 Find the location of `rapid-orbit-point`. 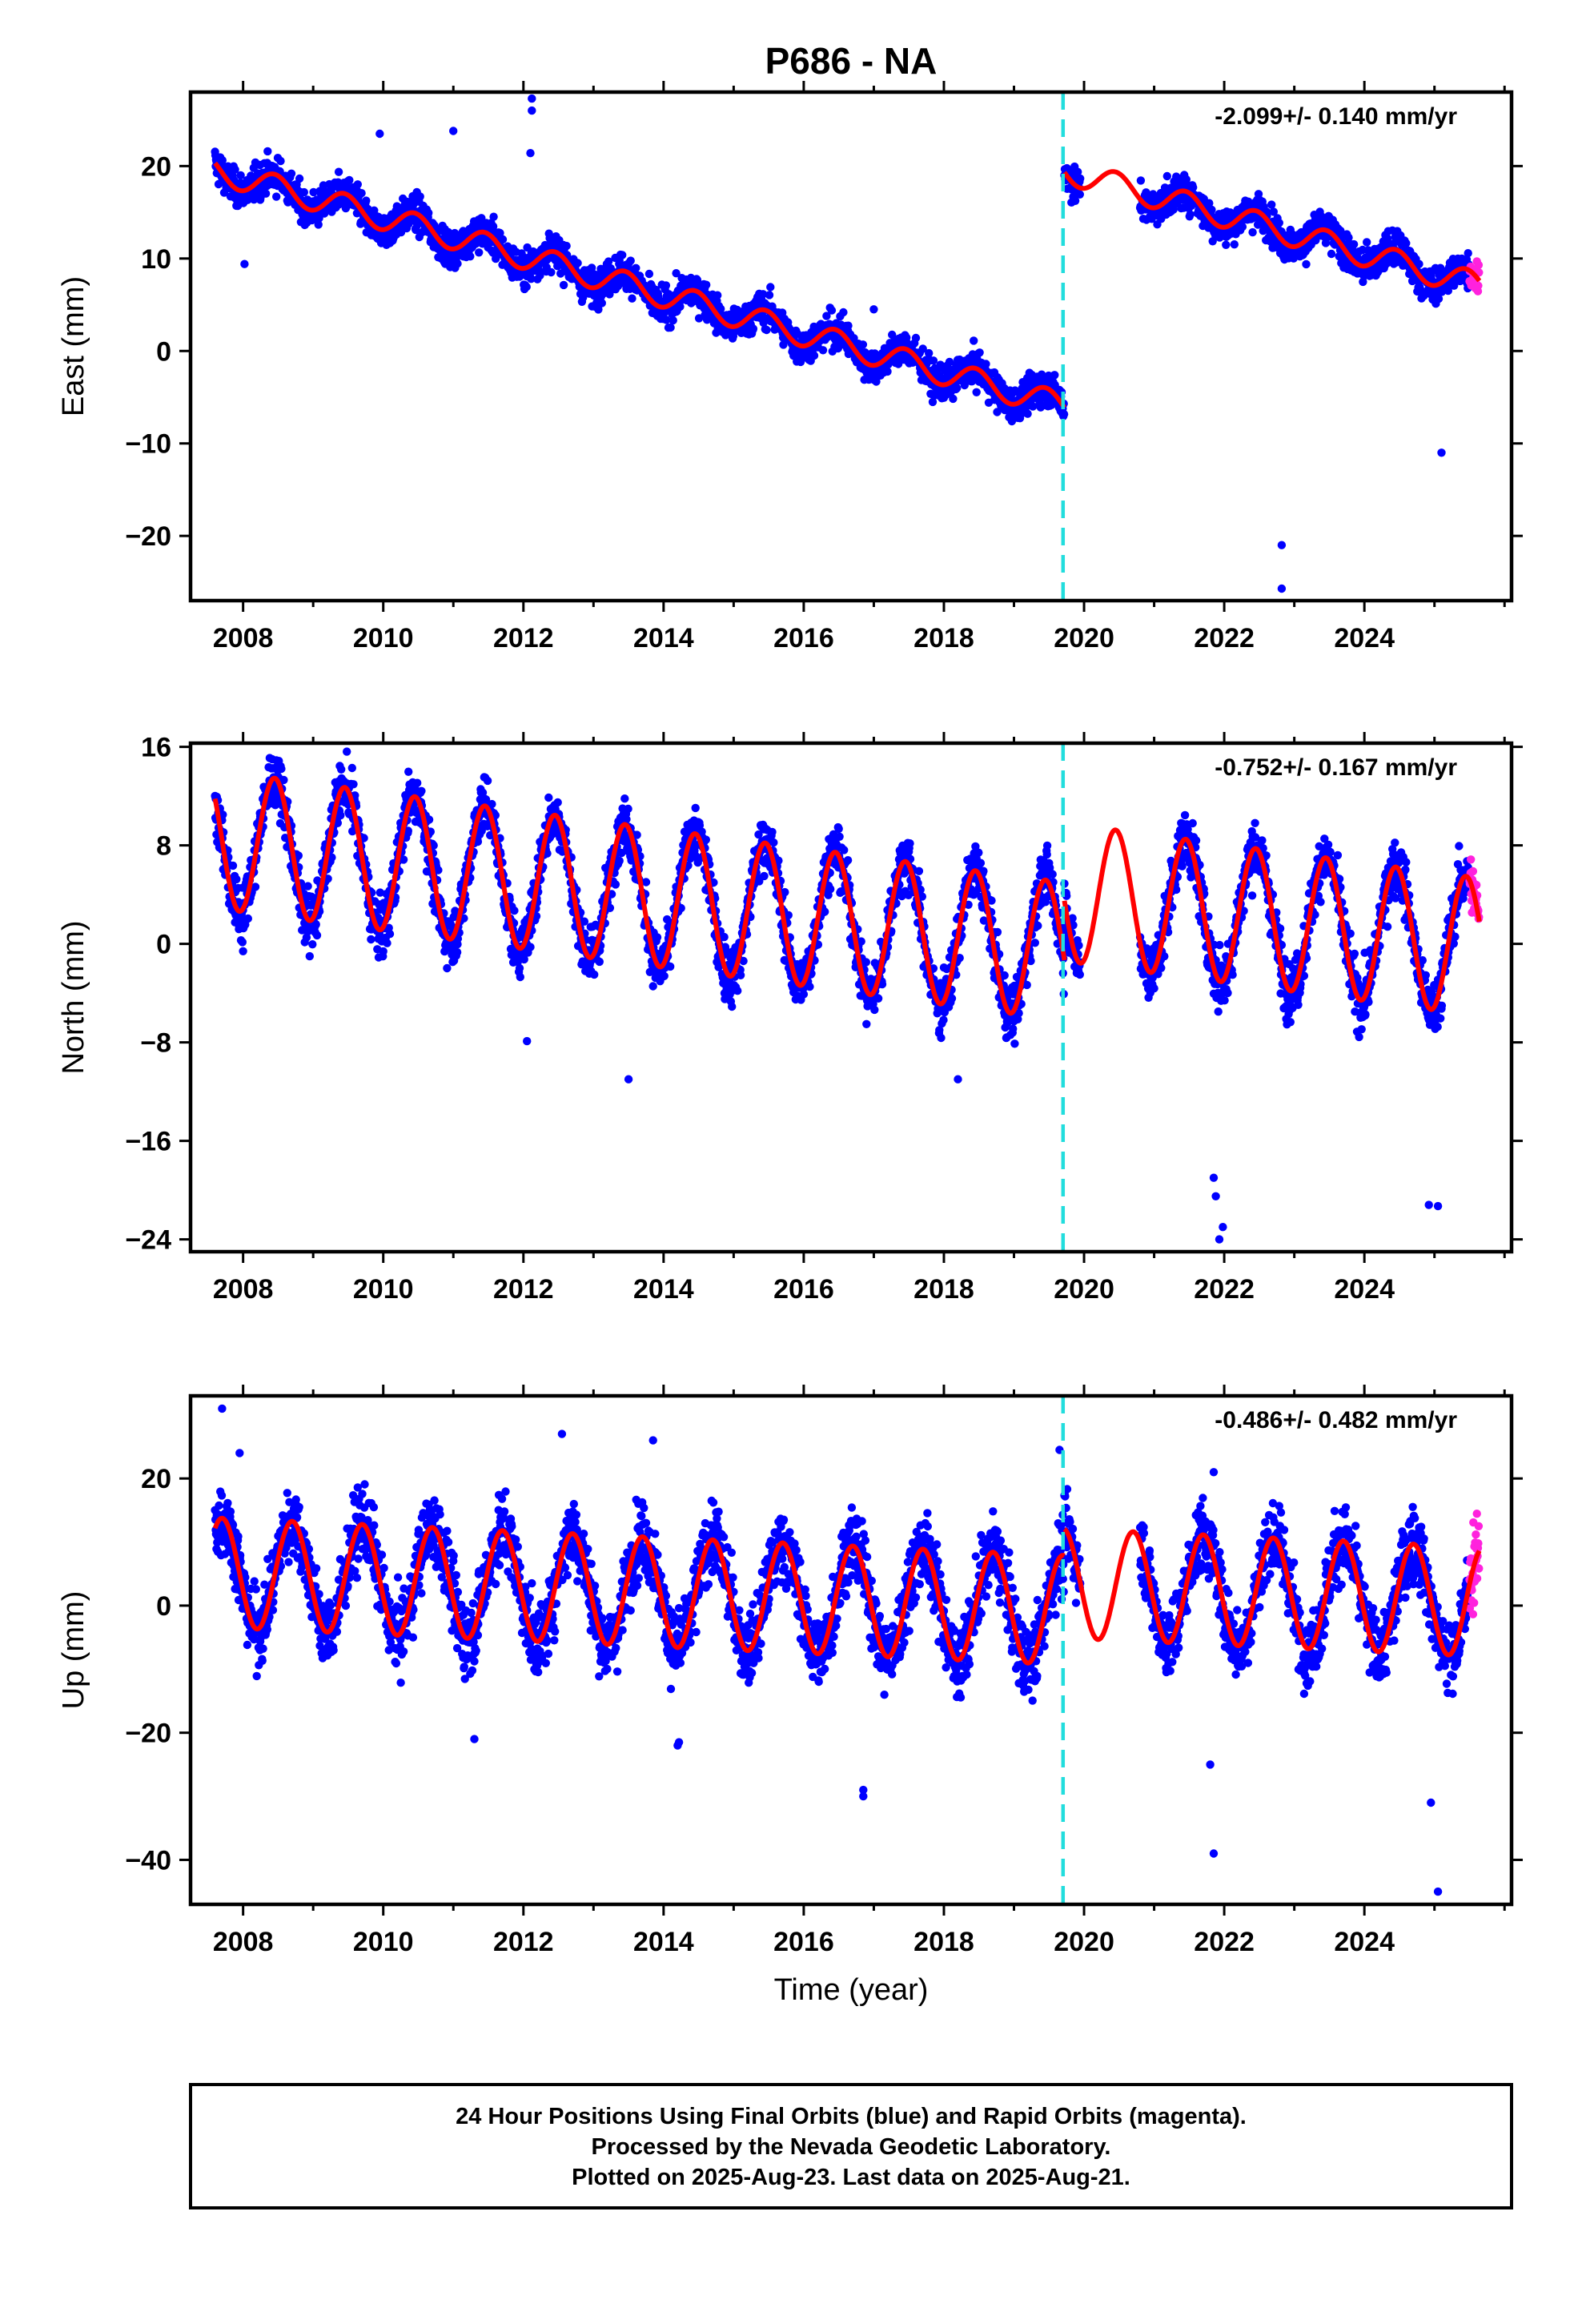

rapid-orbit-point is located at coordinates (1479, 265).